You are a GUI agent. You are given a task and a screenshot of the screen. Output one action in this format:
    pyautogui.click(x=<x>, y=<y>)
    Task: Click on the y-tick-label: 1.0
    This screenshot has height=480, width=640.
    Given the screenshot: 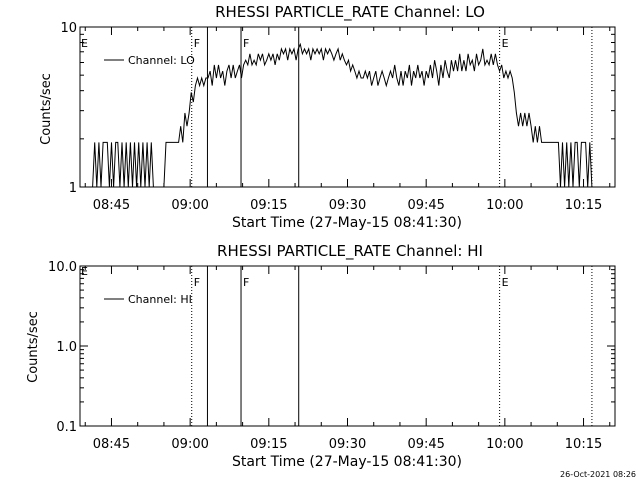 What is the action you would take?
    pyautogui.click(x=66, y=347)
    